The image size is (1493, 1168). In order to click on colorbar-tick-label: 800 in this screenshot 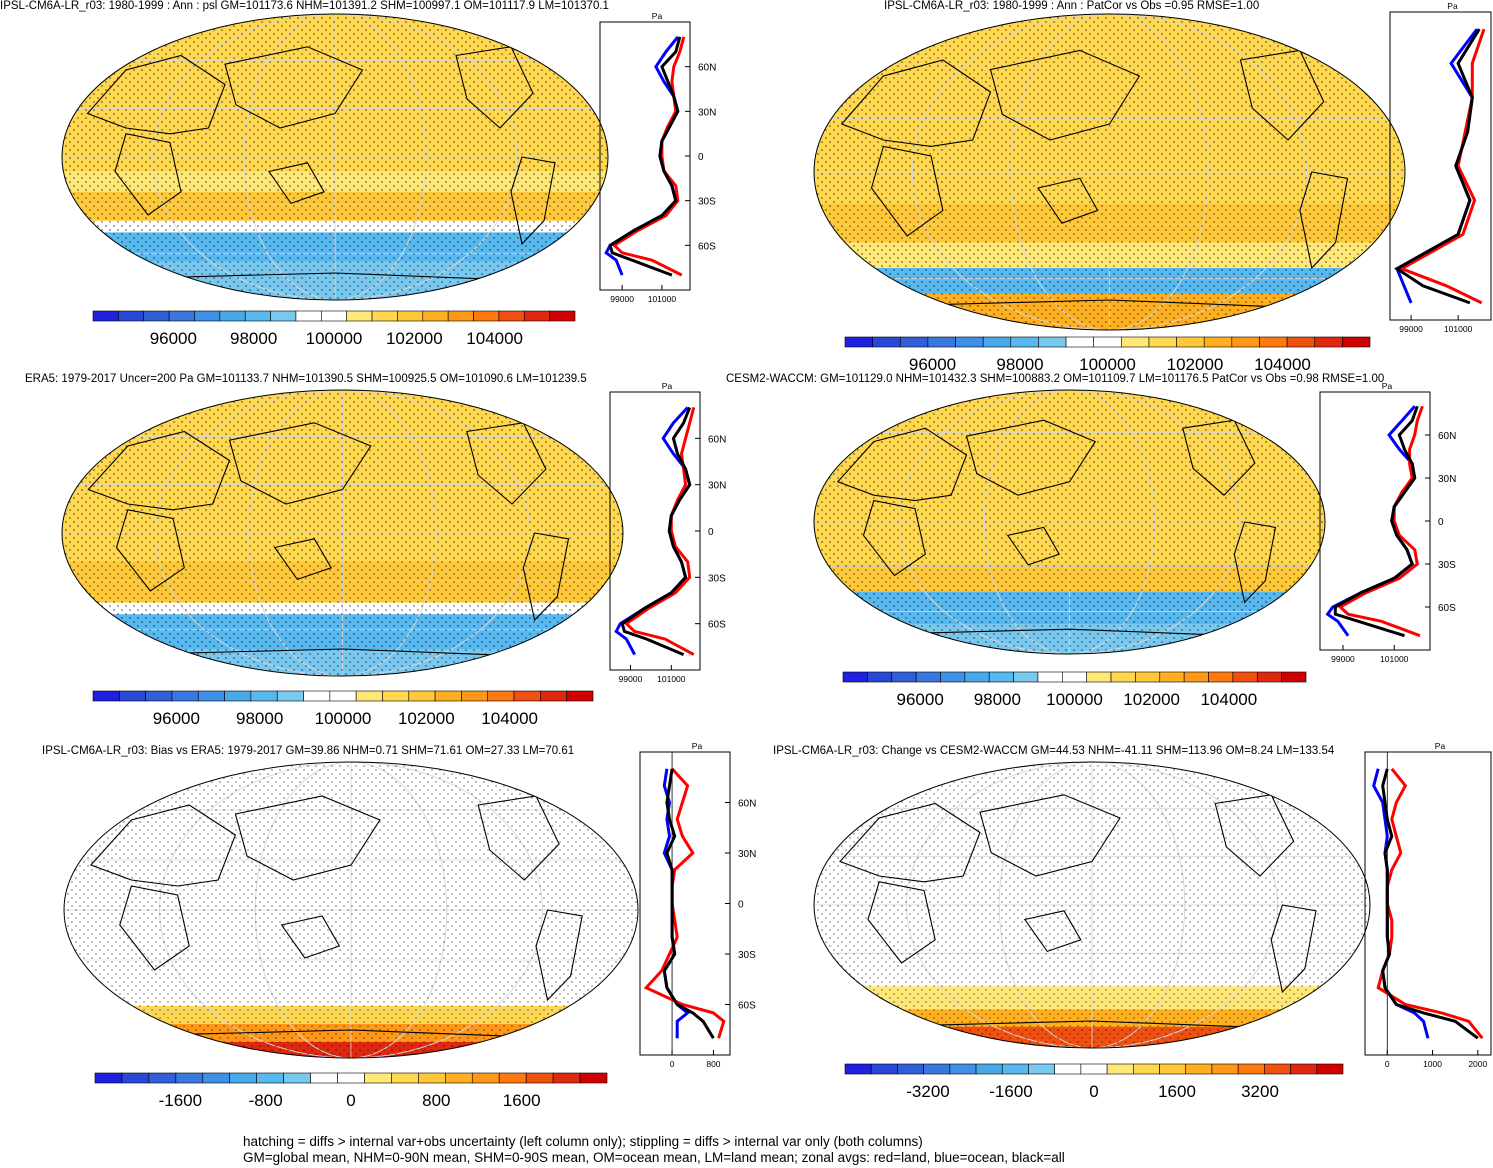, I will do `click(436, 1100)`.